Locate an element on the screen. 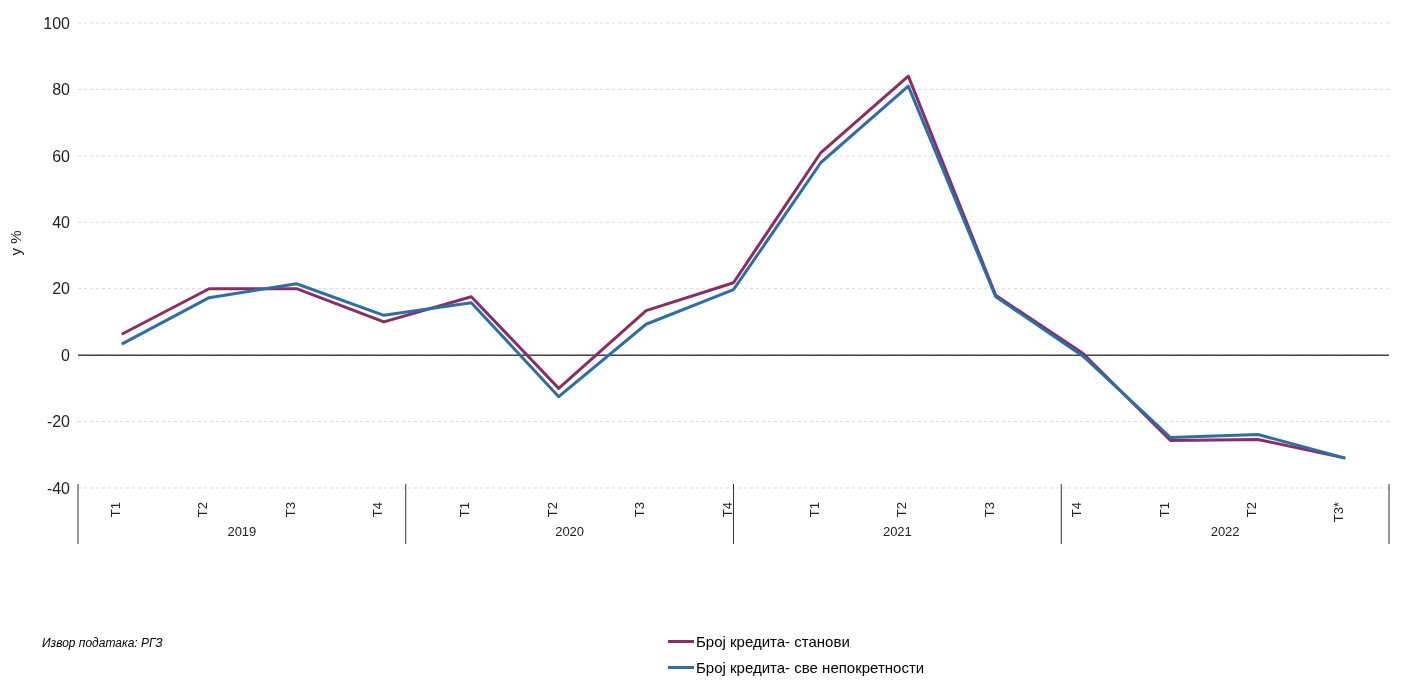 This screenshot has width=1407, height=681. y-tick-label: 40 is located at coordinates (61, 222).